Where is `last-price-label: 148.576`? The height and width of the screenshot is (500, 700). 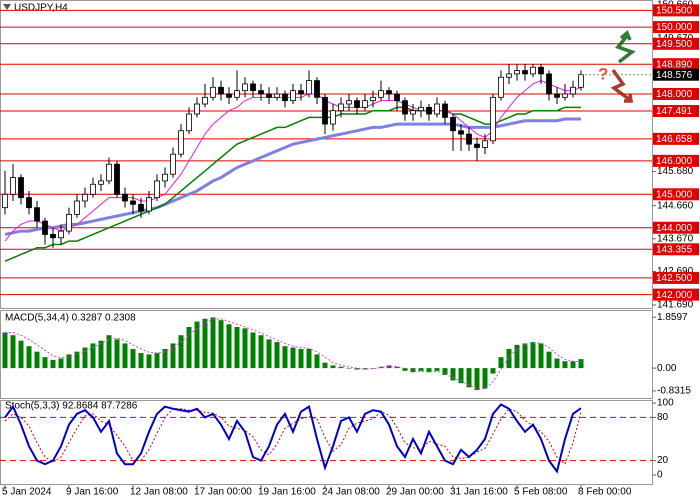
last-price-label: 148.576 is located at coordinates (674, 75).